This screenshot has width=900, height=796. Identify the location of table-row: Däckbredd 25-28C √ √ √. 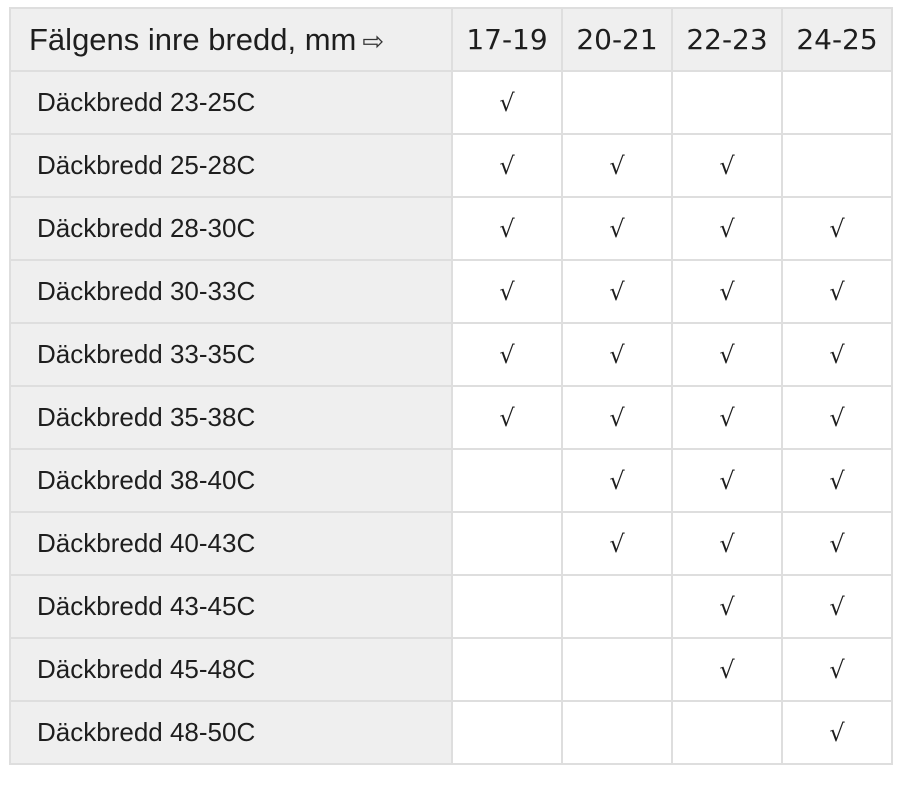
(451, 165).